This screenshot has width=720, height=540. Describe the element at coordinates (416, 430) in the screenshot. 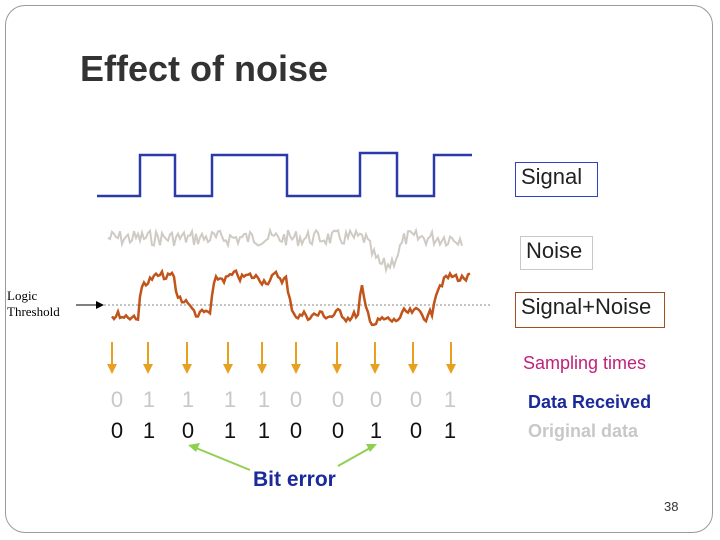

I see `received-bit-9: 0` at that location.